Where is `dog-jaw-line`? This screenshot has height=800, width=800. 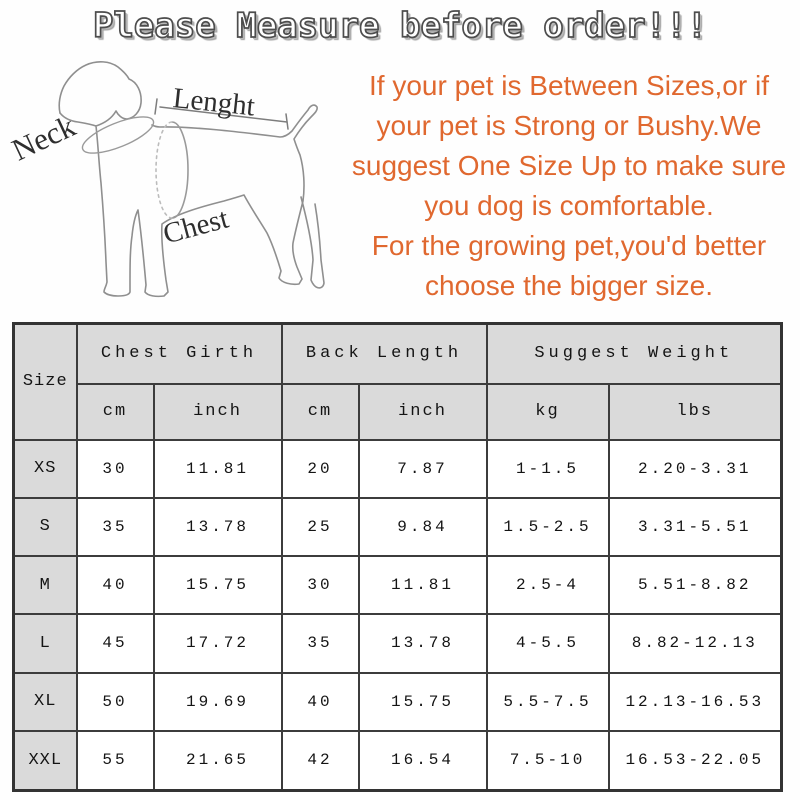 dog-jaw-line is located at coordinates (78, 119).